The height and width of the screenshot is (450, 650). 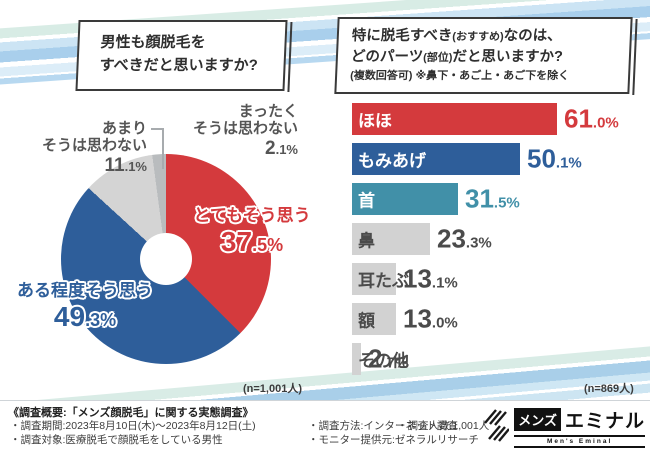 What do you see at coordinates (366, 201) in the screenshot?
I see `bar-label: 首` at bounding box center [366, 201].